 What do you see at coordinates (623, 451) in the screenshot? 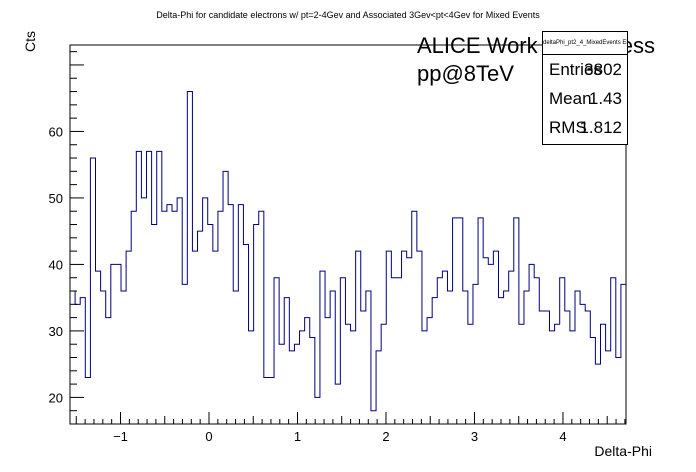
I see `x-axis-title: Delta-Phi` at bounding box center [623, 451].